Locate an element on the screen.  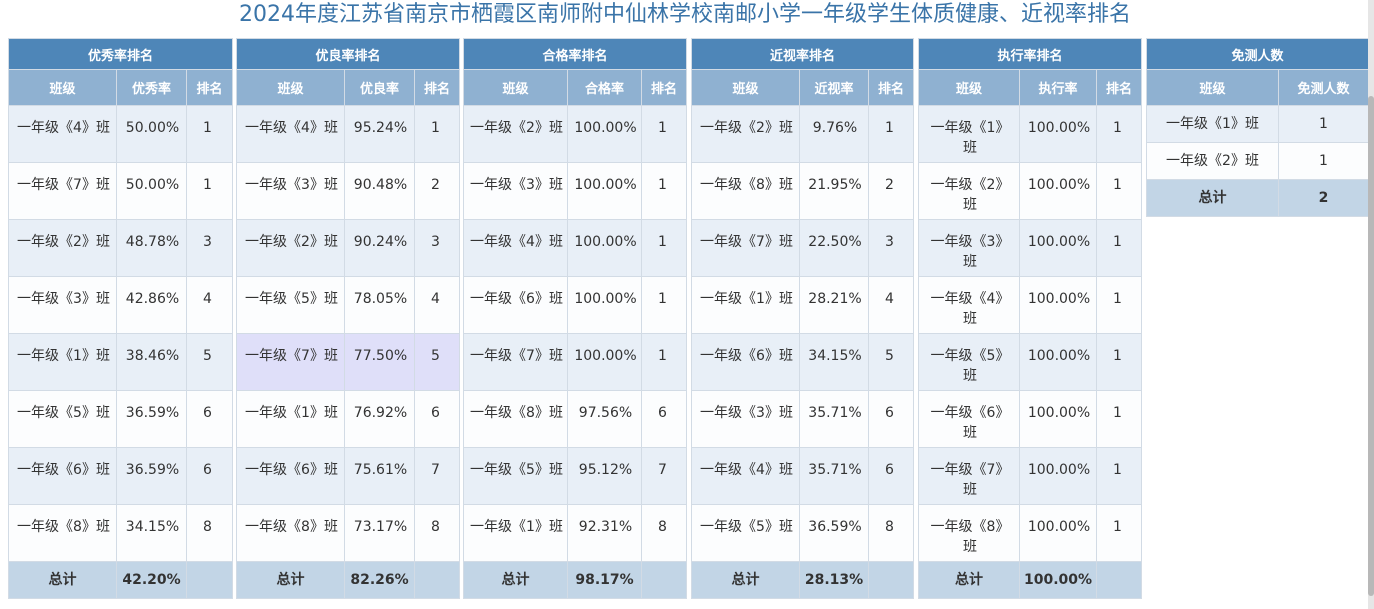
table-row: 一年级《5》班 95.12% 7 is located at coordinates (575, 476).